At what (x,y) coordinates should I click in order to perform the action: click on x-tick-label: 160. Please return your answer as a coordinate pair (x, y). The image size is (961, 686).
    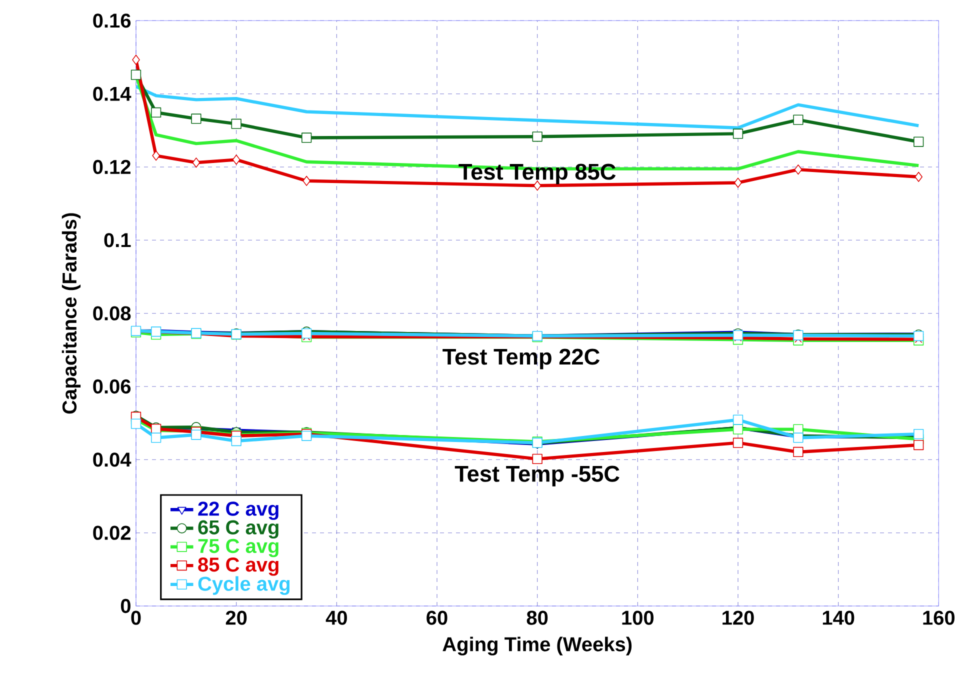
    Looking at the image, I should click on (939, 617).